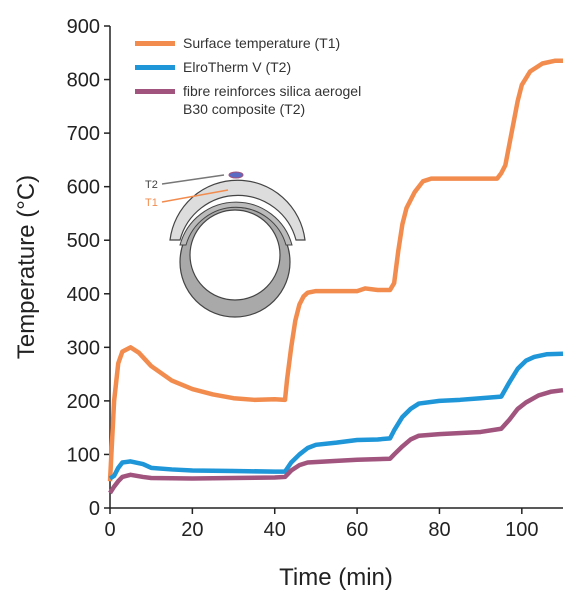 This screenshot has height=590, width=565. Describe the element at coordinates (192, 530) in the screenshot. I see `x-tick-label: 20` at that location.